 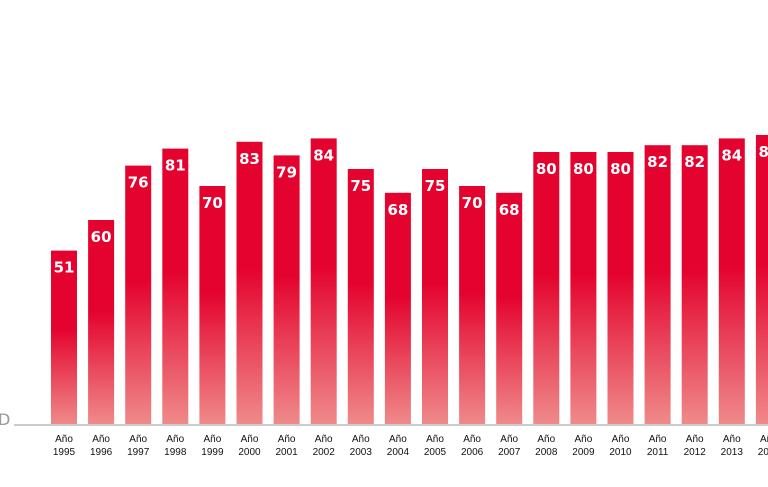 I want to click on x-tick-label-year: 2014, so click(x=763, y=452).